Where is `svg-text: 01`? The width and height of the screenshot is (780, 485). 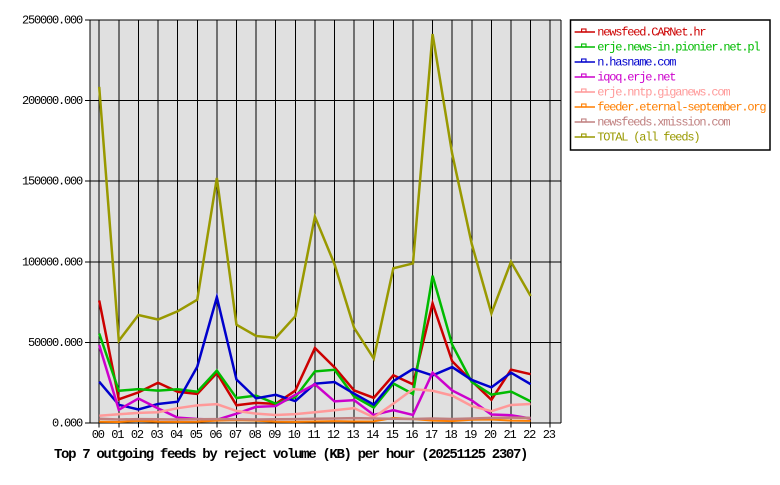 svg-text: 01 is located at coordinates (117, 435).